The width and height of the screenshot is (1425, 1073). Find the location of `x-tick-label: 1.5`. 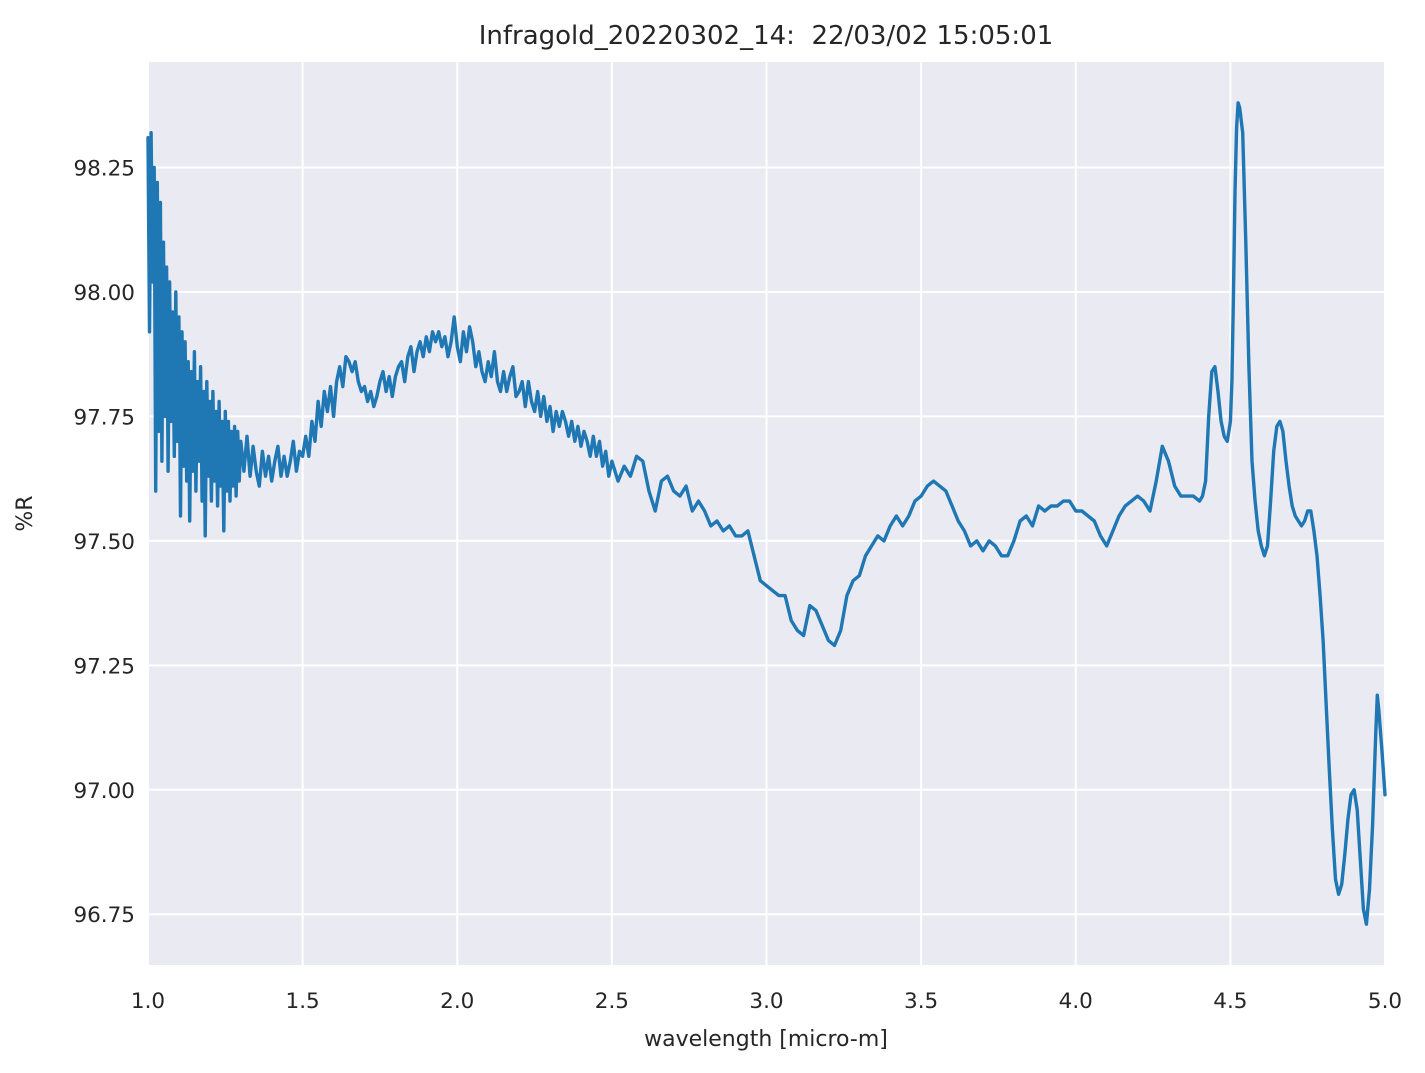

x-tick-label: 1.5 is located at coordinates (303, 1001).